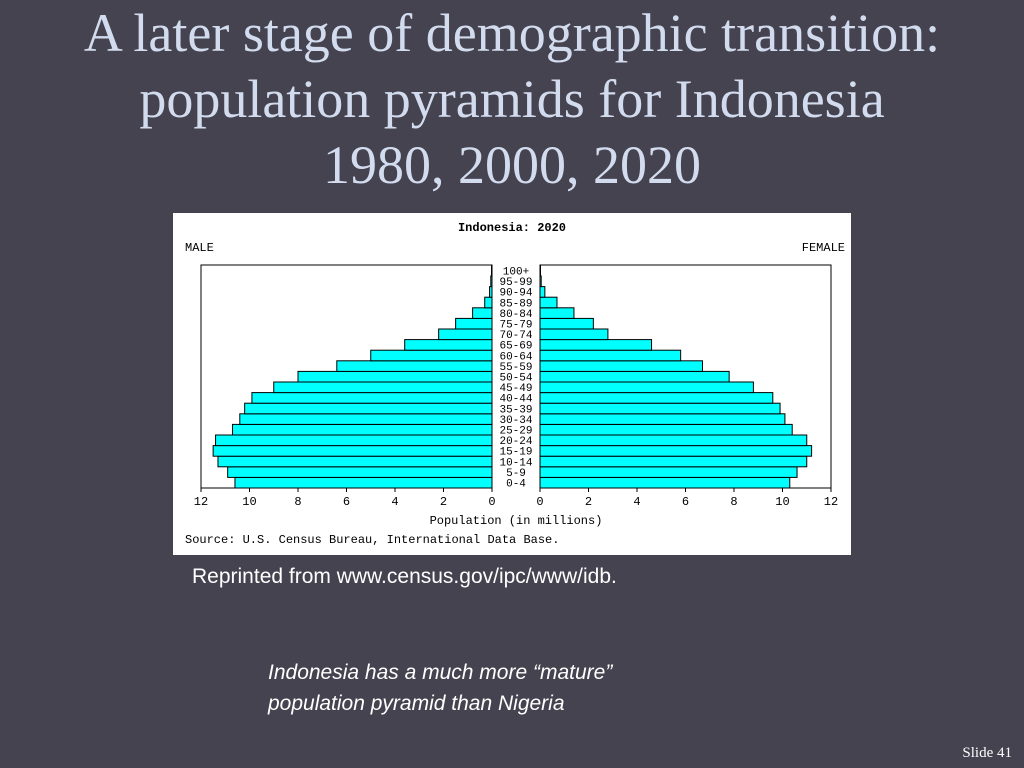 The width and height of the screenshot is (1024, 768). I want to click on age-label: 15-19, so click(515, 453).